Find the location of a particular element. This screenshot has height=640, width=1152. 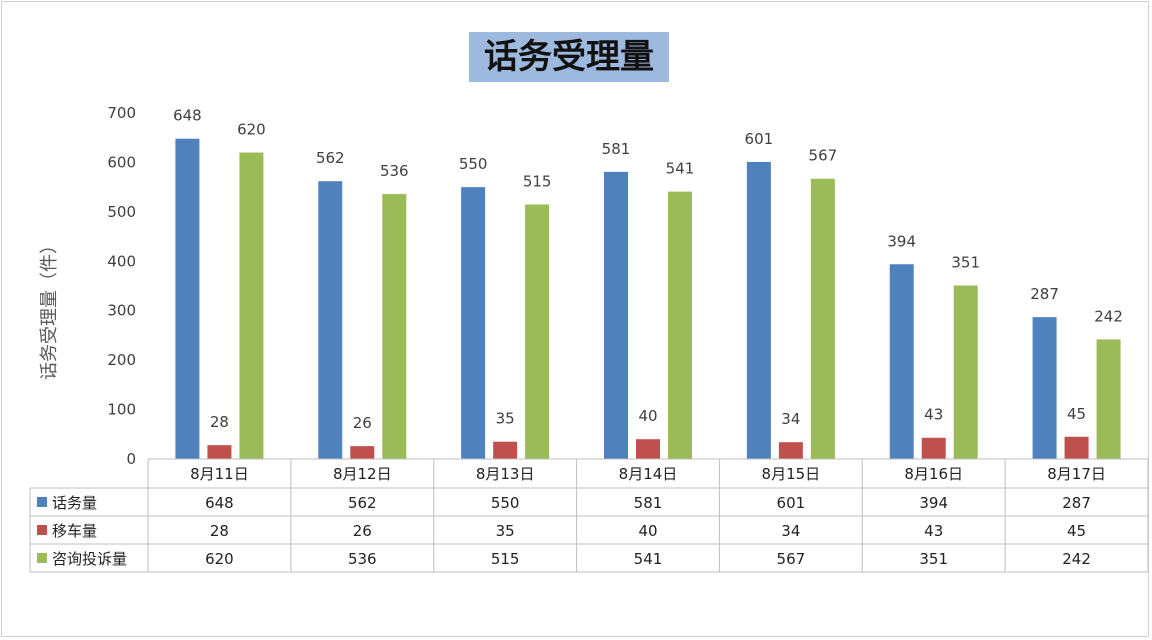

data-label: 567 is located at coordinates (823, 156).